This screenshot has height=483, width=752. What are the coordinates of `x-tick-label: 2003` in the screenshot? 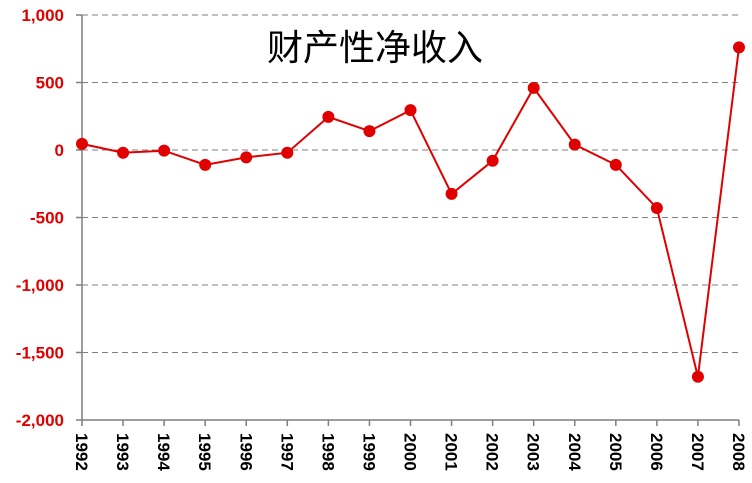 It's located at (533, 452).